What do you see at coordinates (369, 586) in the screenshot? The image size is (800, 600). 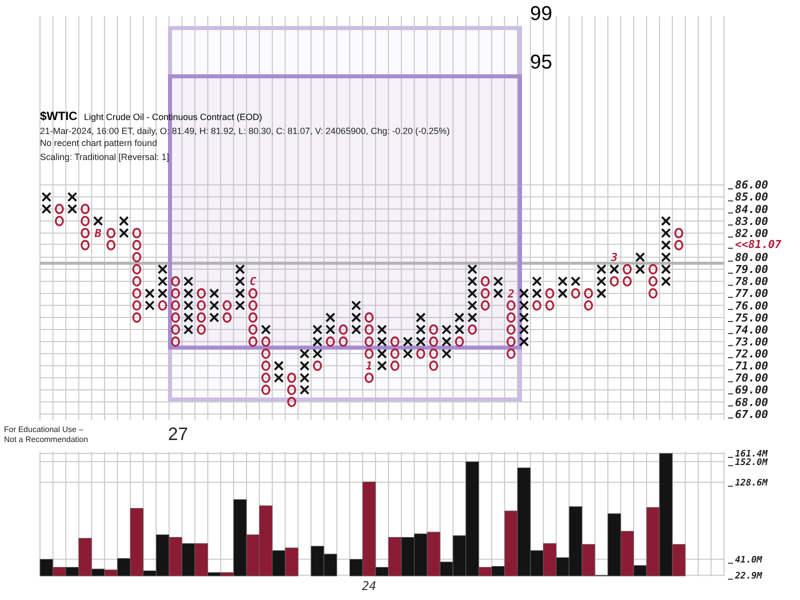 I see `x-tick-label: 24` at bounding box center [369, 586].